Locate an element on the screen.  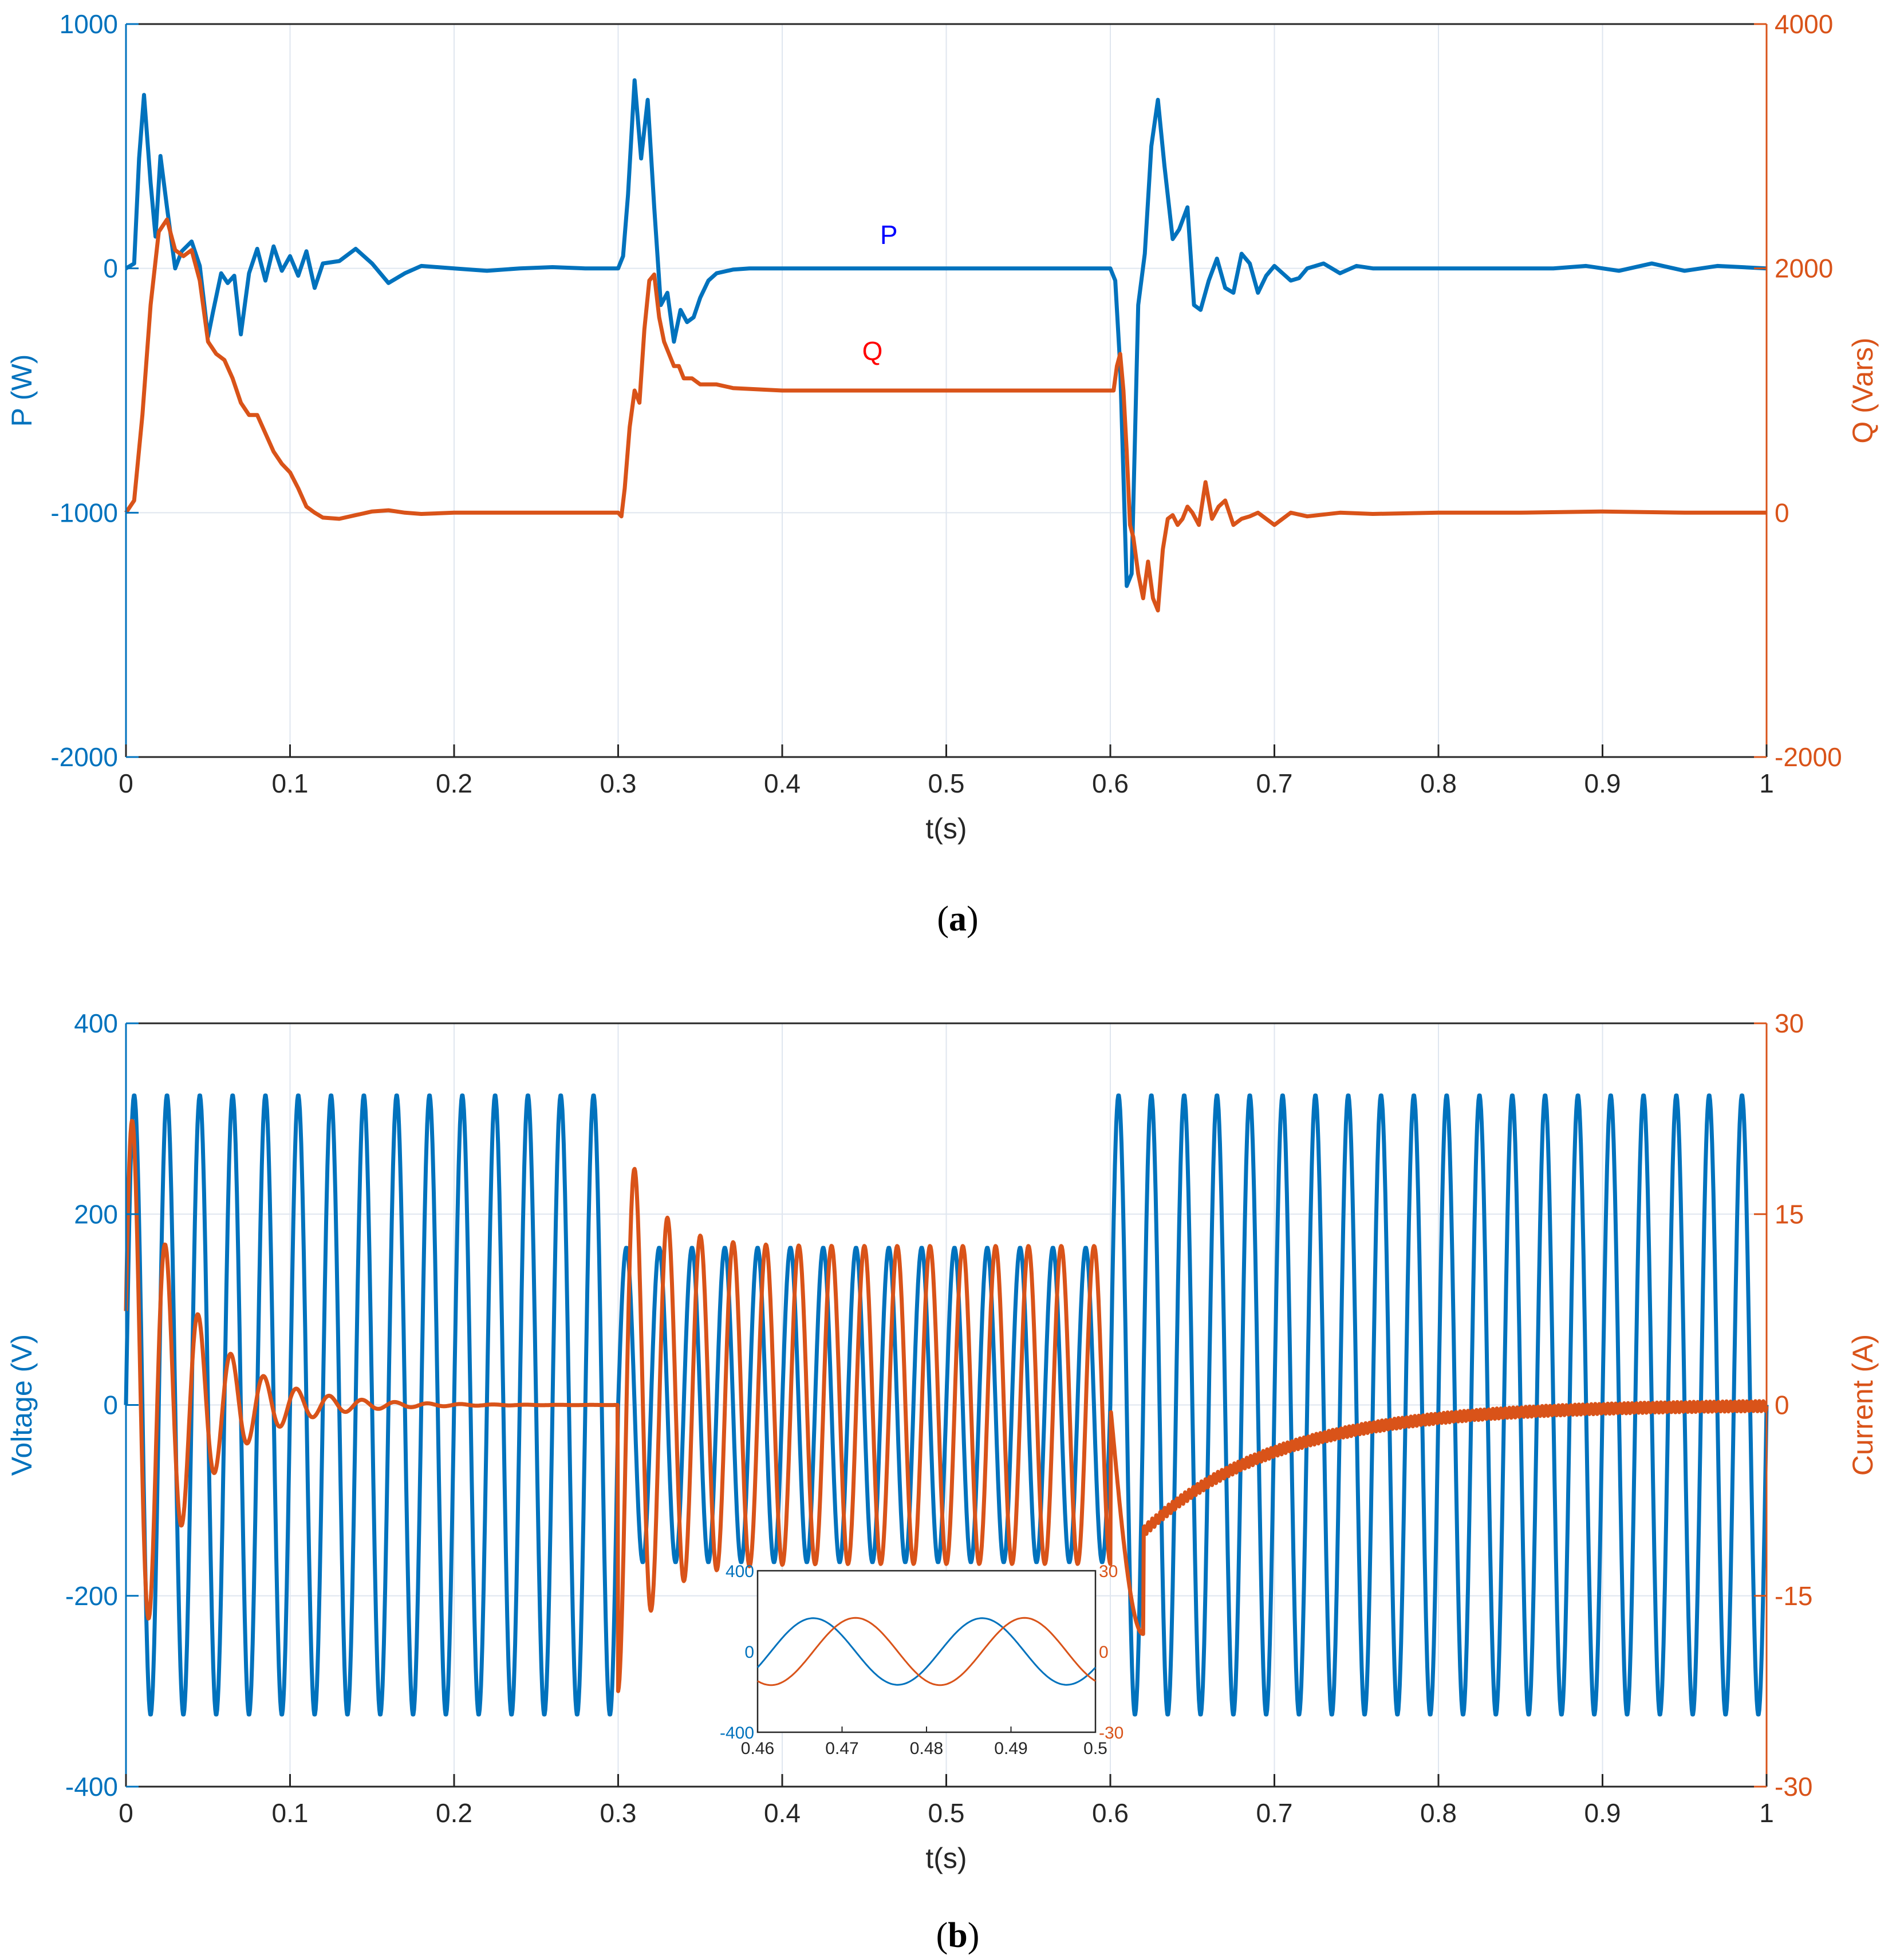
y-right-tick-label: -15 is located at coordinates (1793, 1596).